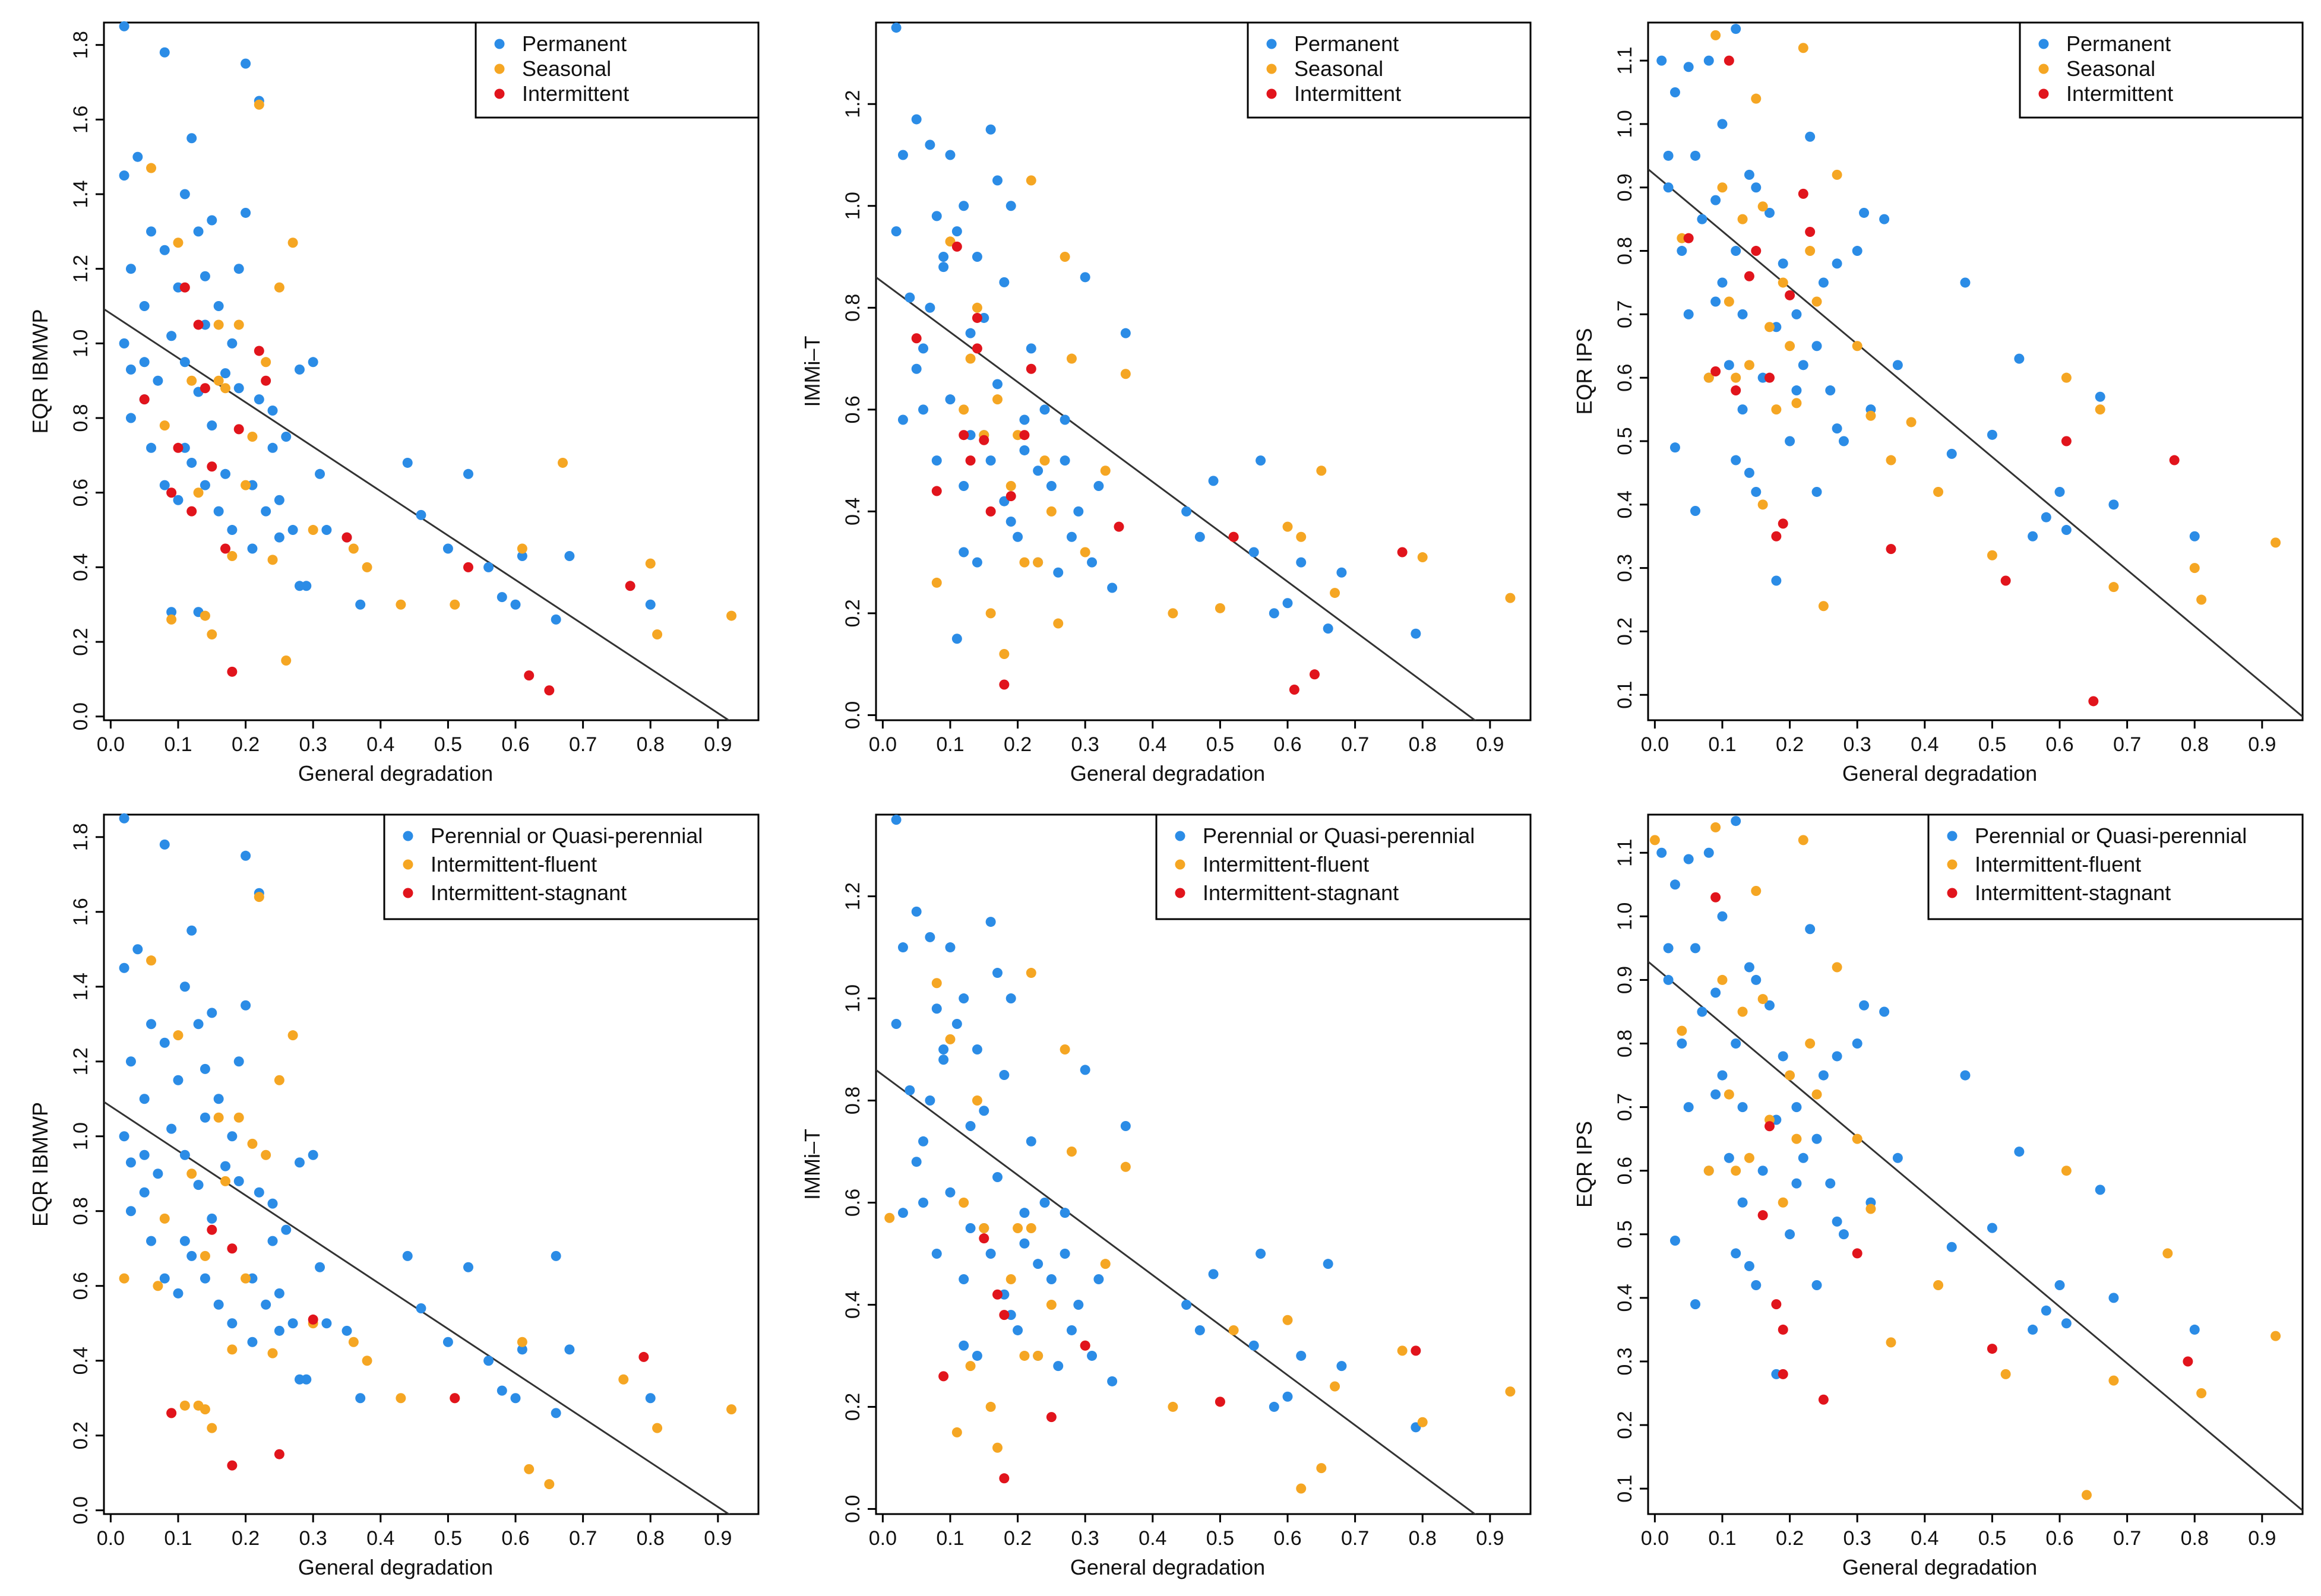 Image resolution: width=2321 pixels, height=1596 pixels. I want to click on legend-box, so click(617, 70).